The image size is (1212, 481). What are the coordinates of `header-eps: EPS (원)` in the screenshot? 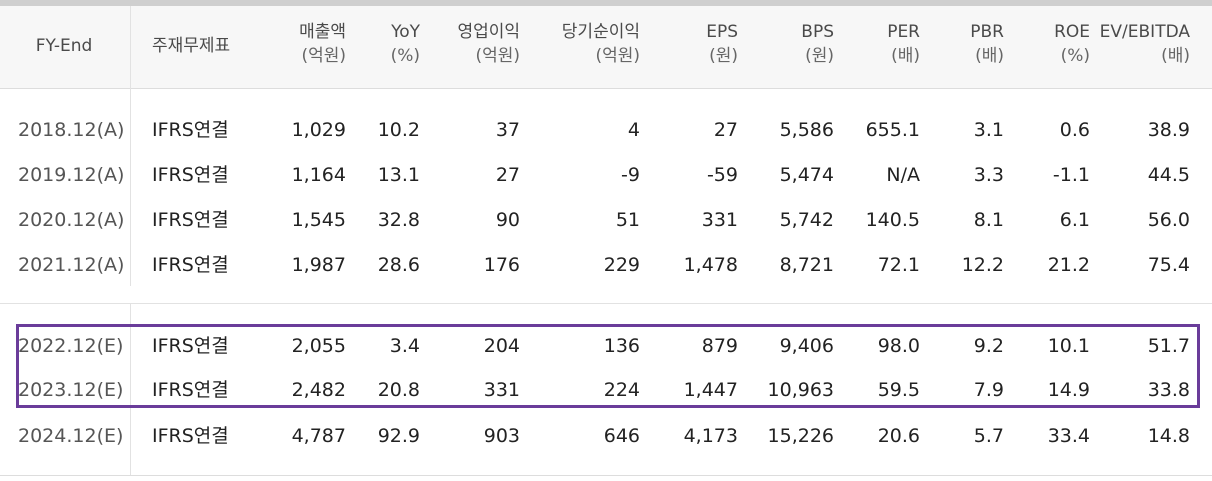 It's located at (699, 44).